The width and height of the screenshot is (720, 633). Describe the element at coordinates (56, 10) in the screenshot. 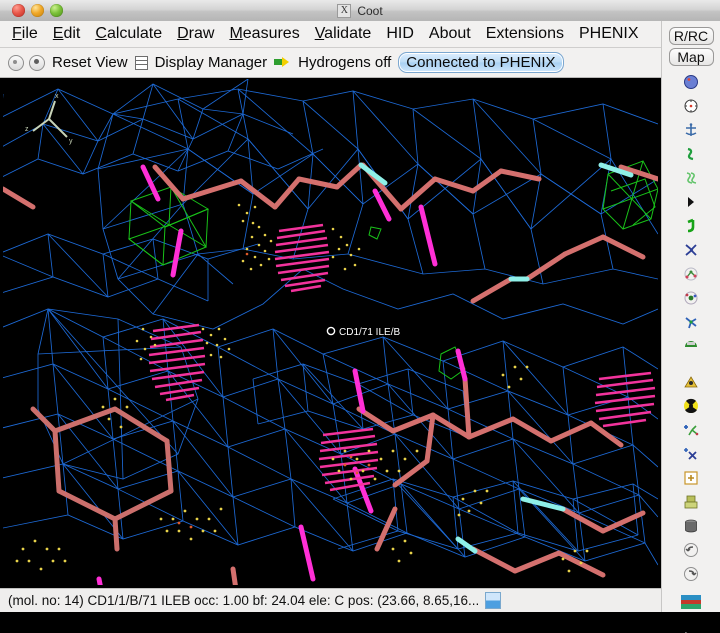

I see `maximize-button` at that location.